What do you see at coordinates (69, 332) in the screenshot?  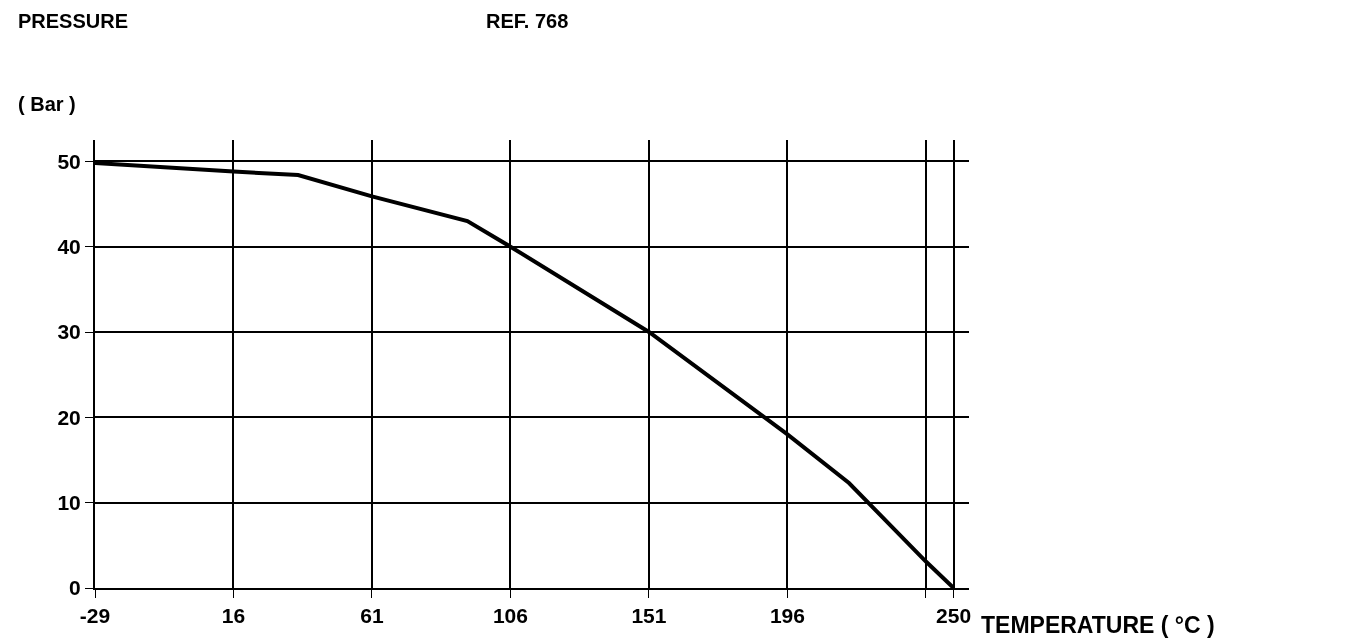 I see `y-tick-label: 30` at bounding box center [69, 332].